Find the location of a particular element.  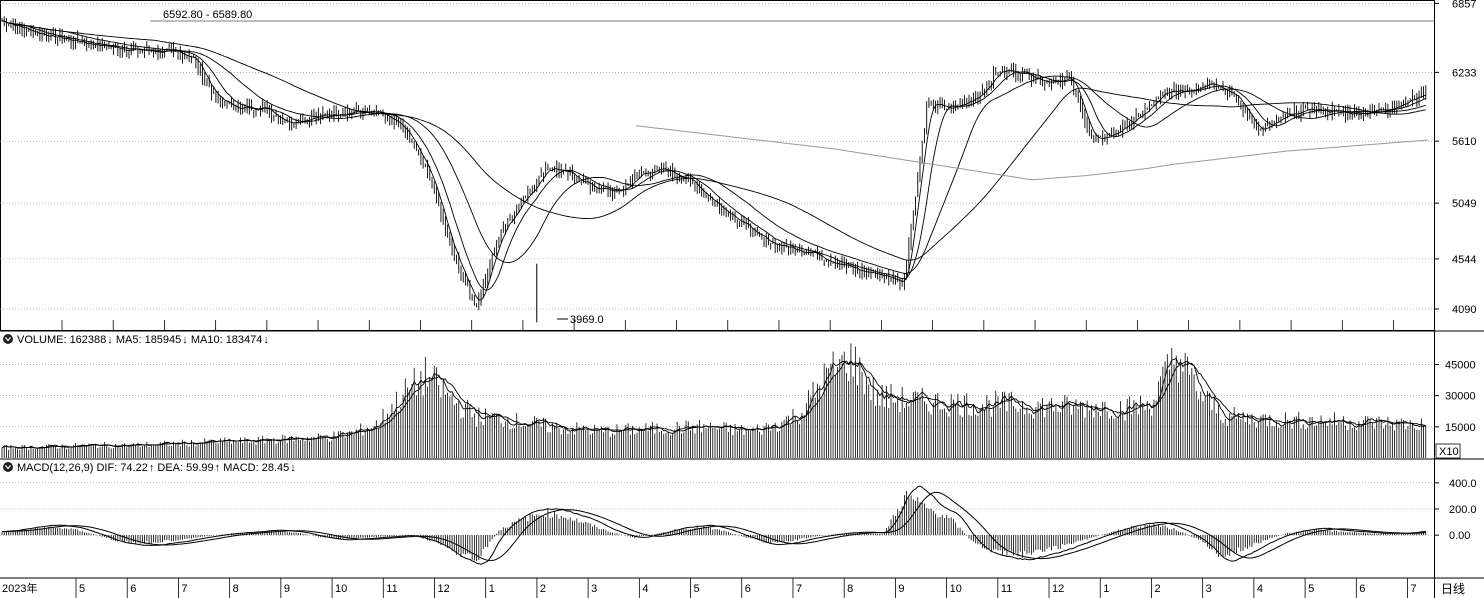

top-range-label: 6592.80 - 6589.80 is located at coordinates (207, 15).